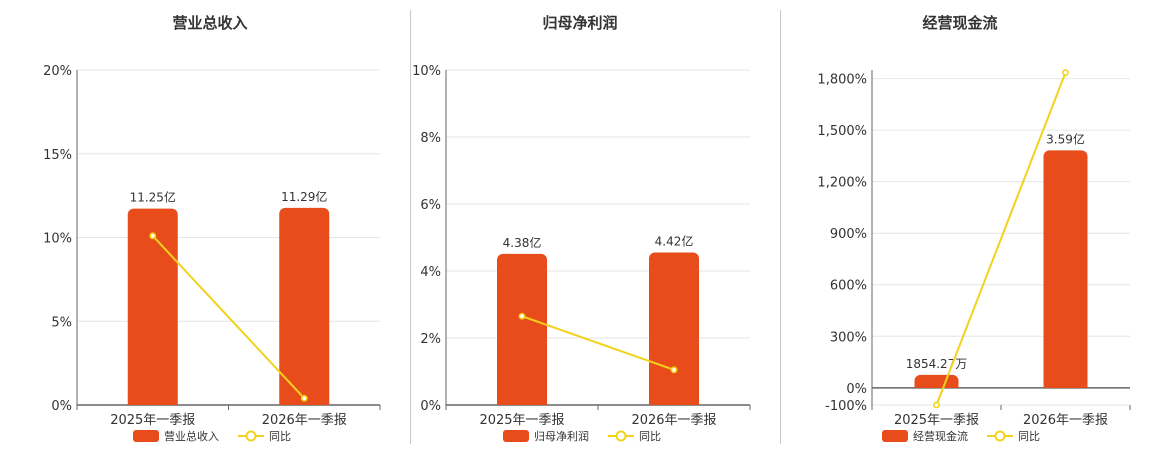 The image size is (1160, 450). What do you see at coordinates (430, 272) in the screenshot?
I see `y-tick-label: 4%` at bounding box center [430, 272].